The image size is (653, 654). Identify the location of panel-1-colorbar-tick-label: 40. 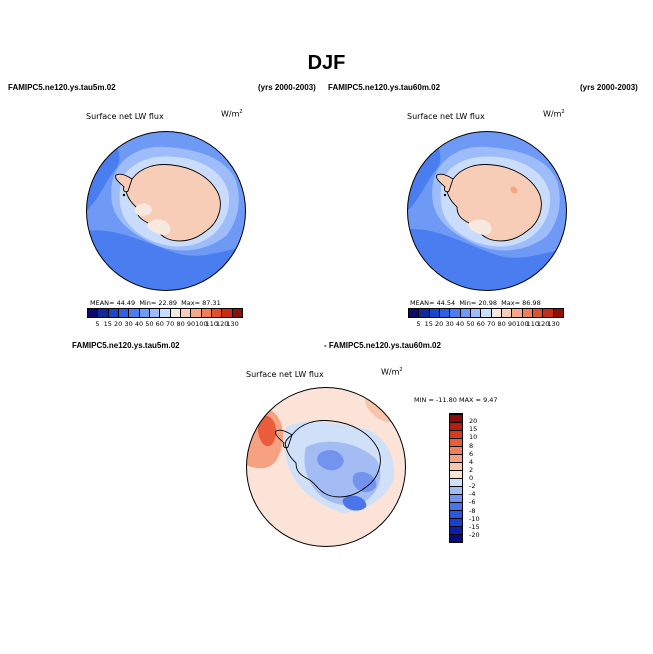
(139, 324).